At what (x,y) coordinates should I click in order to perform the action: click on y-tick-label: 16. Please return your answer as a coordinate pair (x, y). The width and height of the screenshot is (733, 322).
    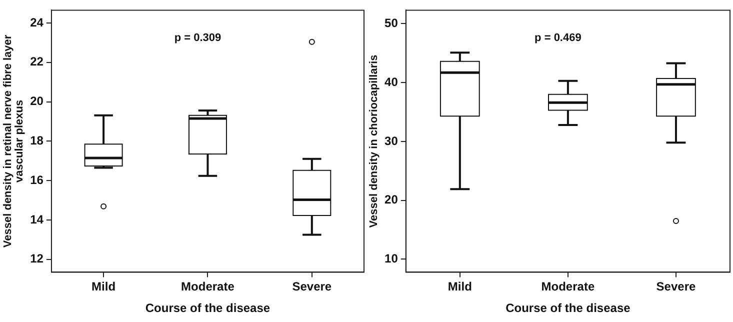
    Looking at the image, I should click on (37, 179).